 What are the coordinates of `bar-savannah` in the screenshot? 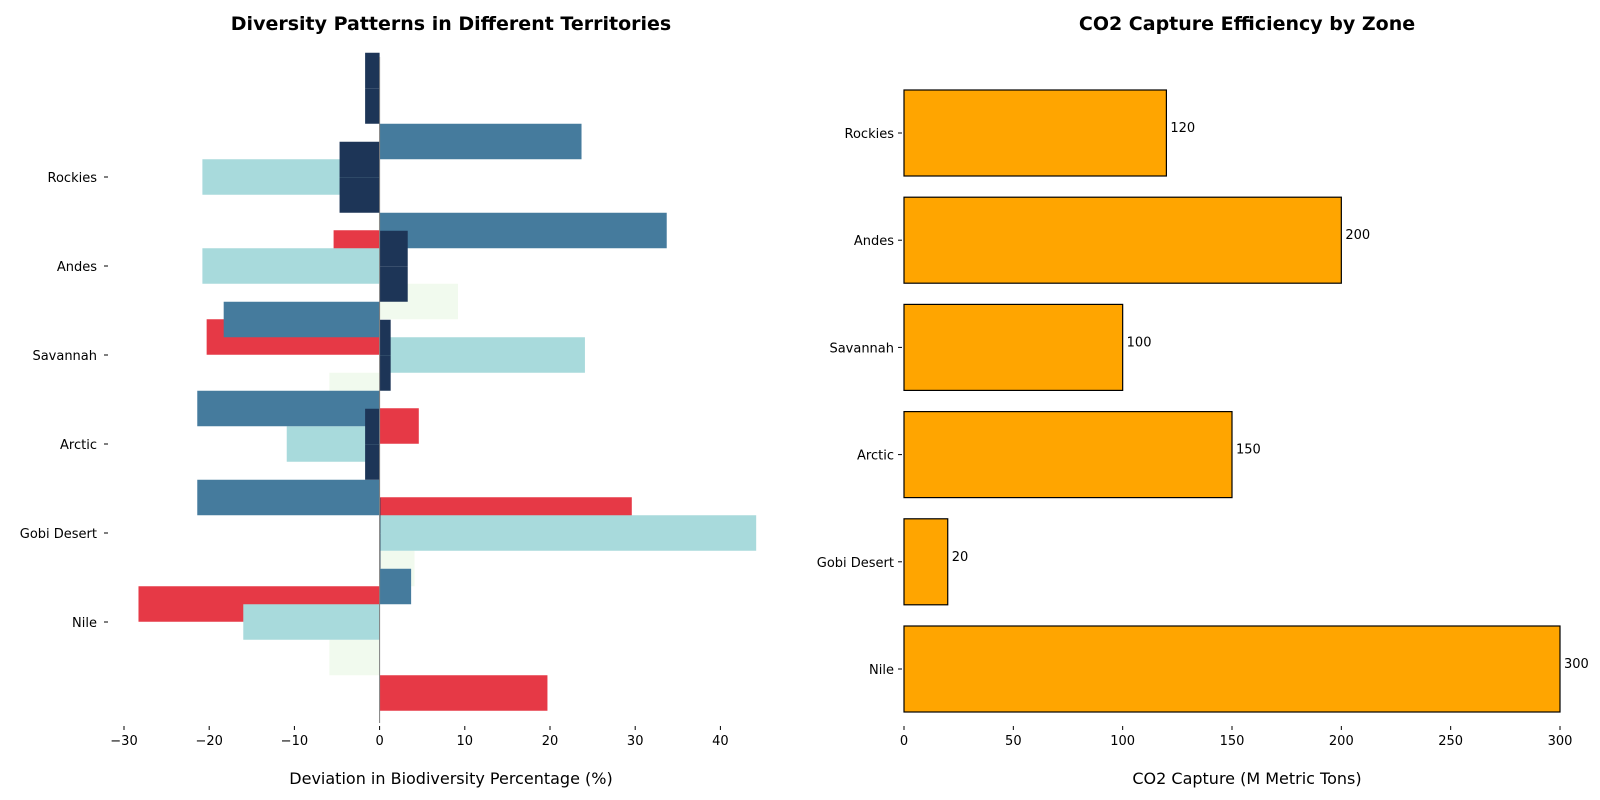 It's located at (1013, 347).